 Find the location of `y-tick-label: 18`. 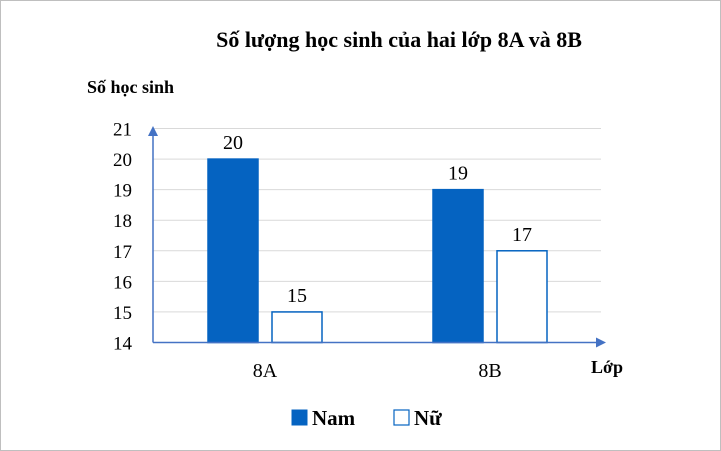

y-tick-label: 18 is located at coordinates (122, 221).